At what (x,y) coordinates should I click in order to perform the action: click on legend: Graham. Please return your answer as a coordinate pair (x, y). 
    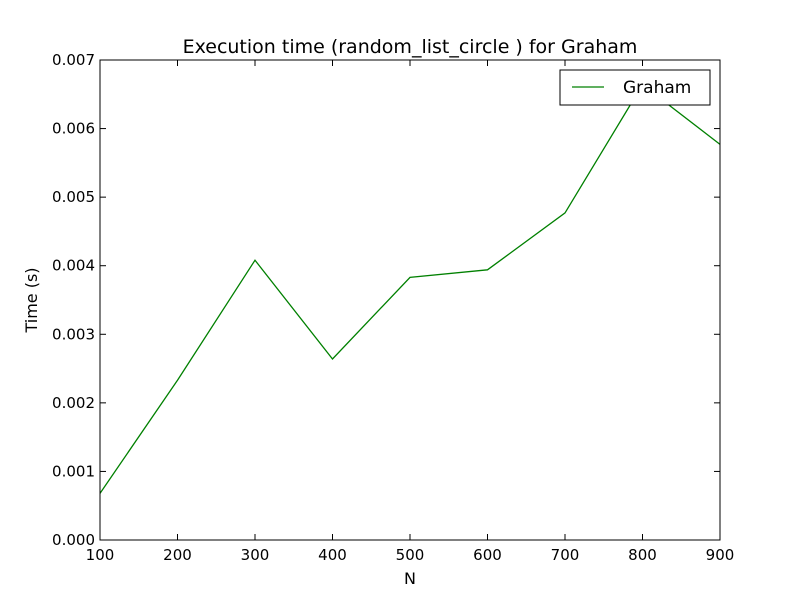
    Looking at the image, I should click on (635, 87).